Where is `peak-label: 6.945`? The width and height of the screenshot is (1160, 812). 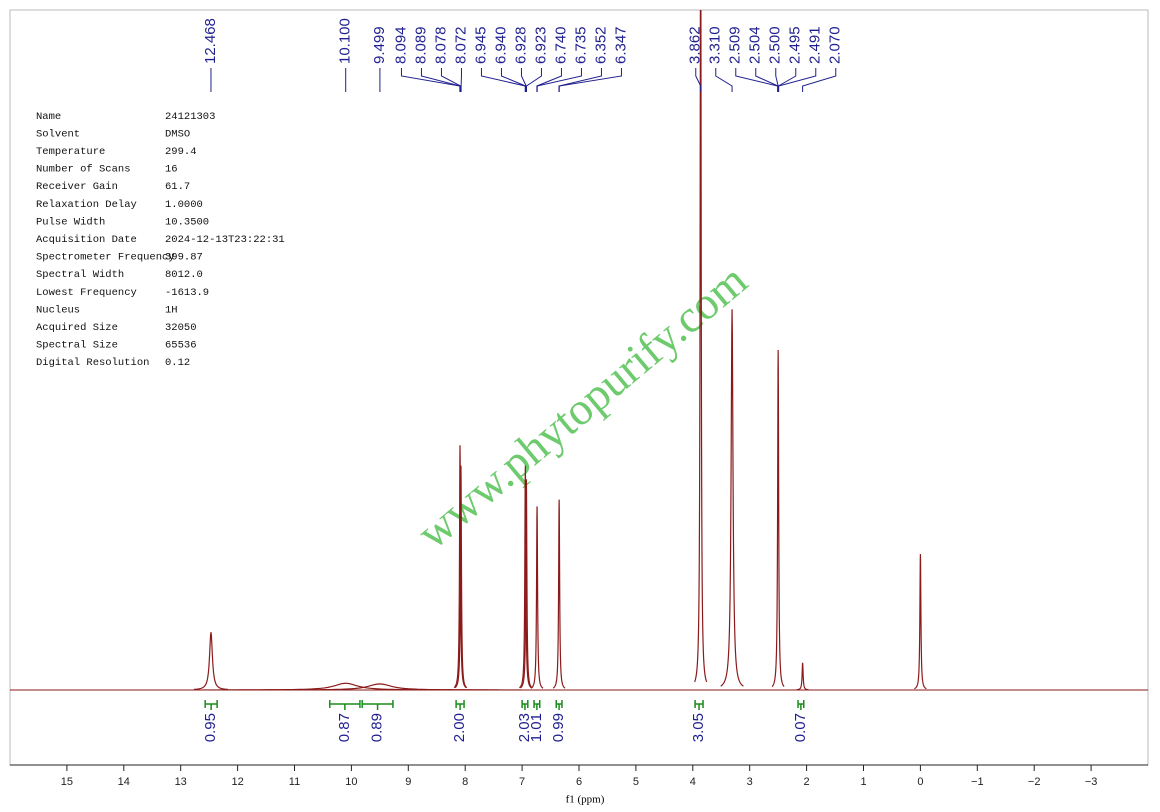 peak-label: 6.945 is located at coordinates (480, 45).